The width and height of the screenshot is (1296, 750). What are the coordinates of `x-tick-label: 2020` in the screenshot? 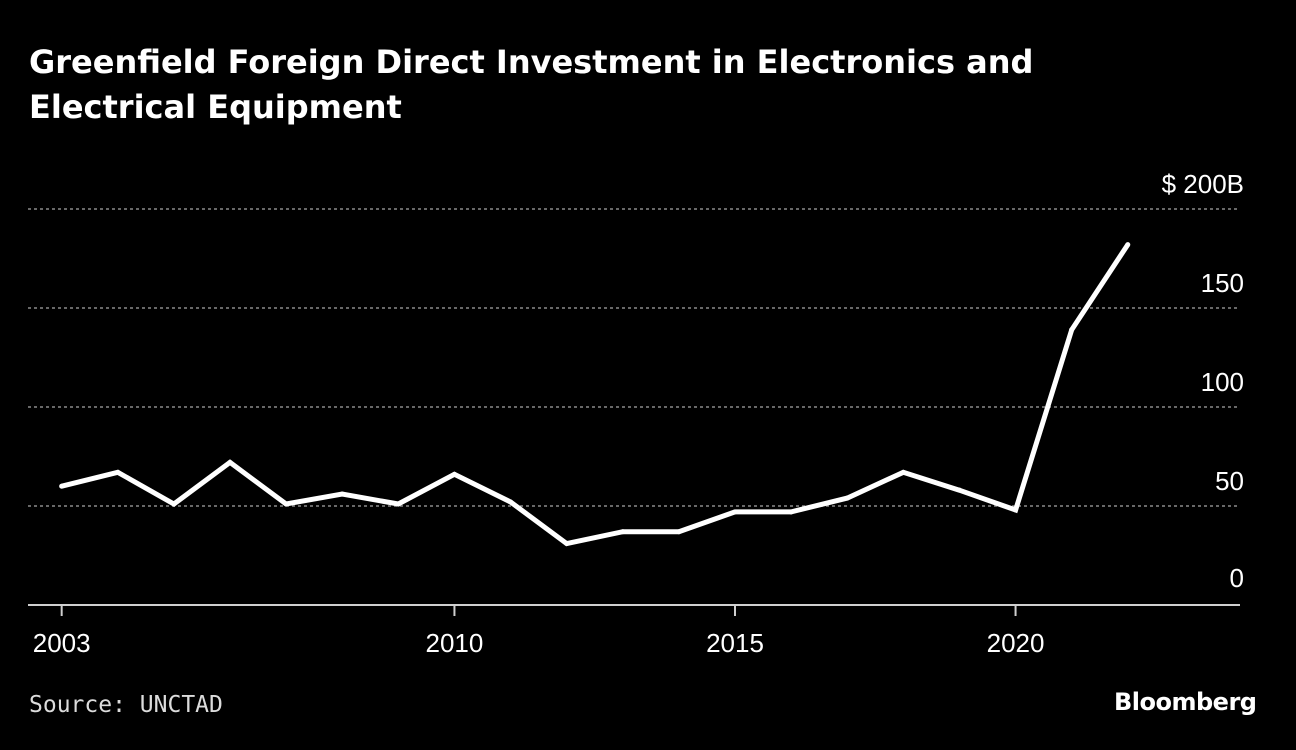 It's located at (1016, 643).